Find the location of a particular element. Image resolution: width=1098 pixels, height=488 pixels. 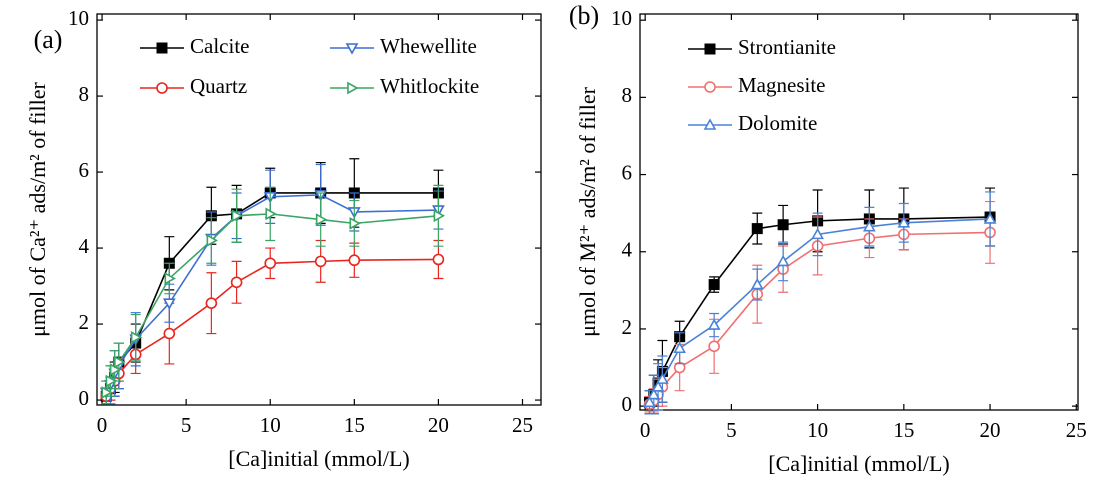

legend-label: Magnesite is located at coordinates (781, 85).